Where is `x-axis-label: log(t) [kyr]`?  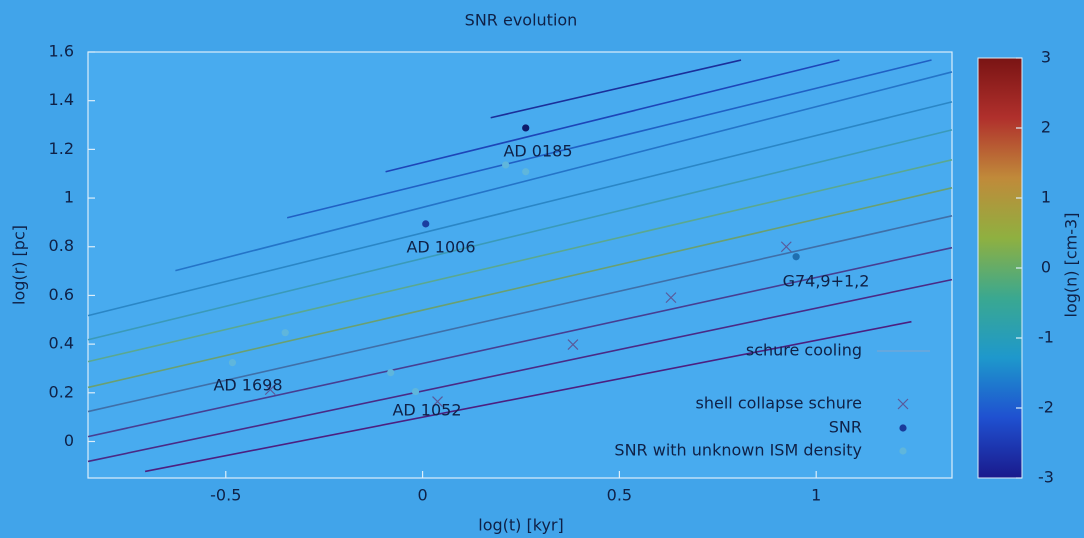 x-axis-label: log(t) [kyr] is located at coordinates (520, 525).